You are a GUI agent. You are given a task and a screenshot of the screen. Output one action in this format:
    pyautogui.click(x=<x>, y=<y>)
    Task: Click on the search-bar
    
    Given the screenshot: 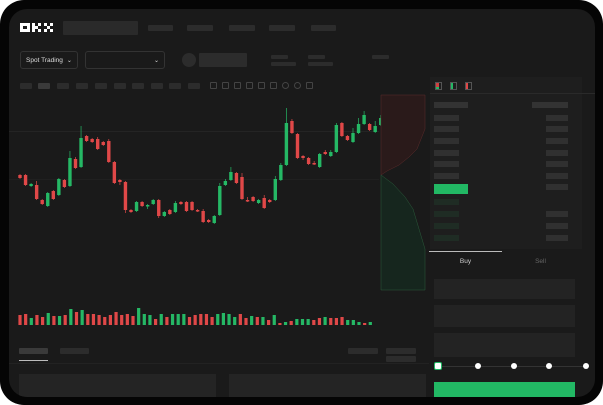 What is the action you would take?
    pyautogui.click(x=100, y=28)
    